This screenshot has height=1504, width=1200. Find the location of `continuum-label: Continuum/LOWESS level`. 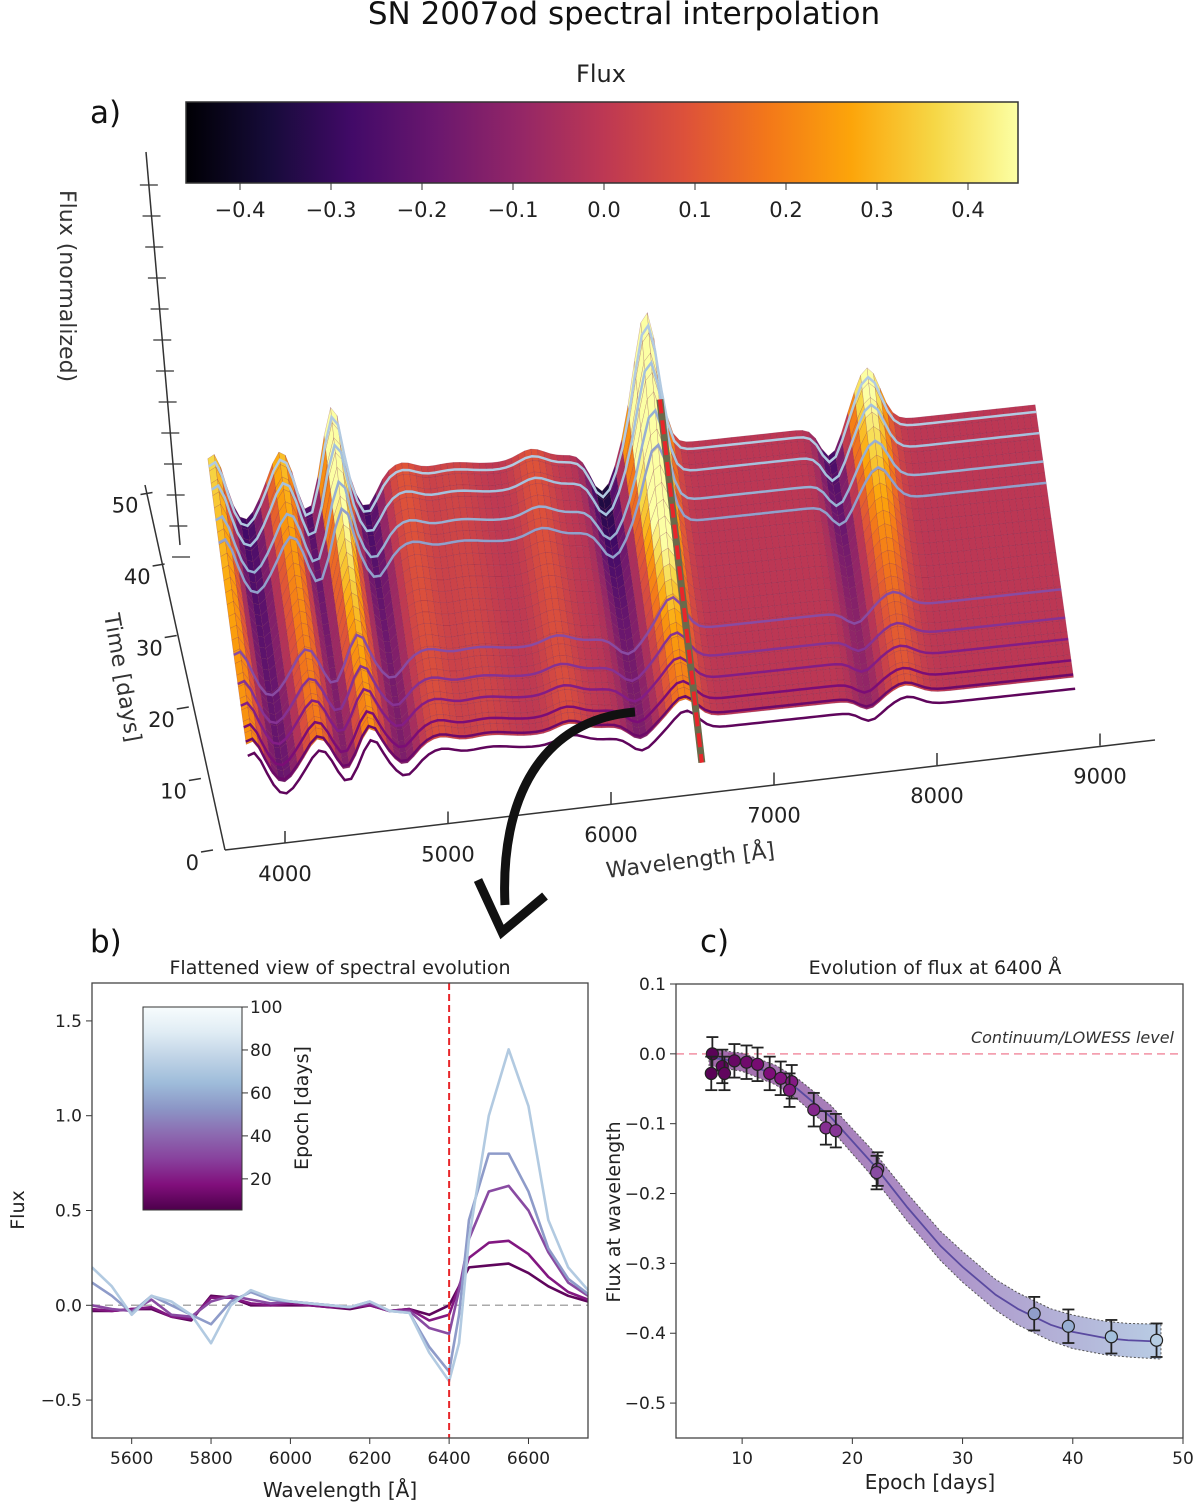

continuum-label: Continuum/LOWESS level is located at coordinates (1073, 1037).